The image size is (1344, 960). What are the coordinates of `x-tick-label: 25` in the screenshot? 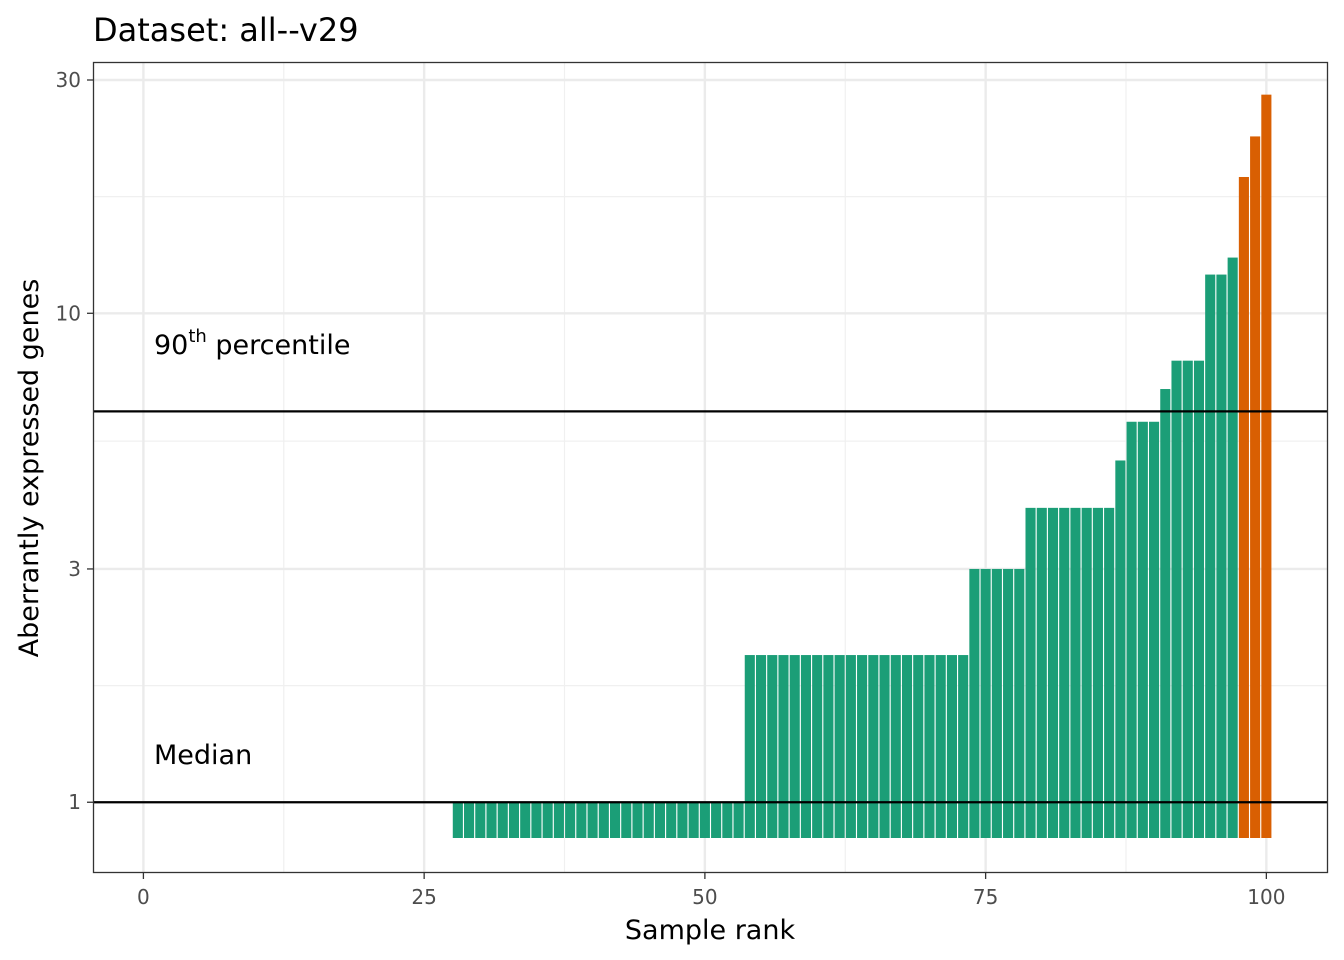 It's located at (423, 897).